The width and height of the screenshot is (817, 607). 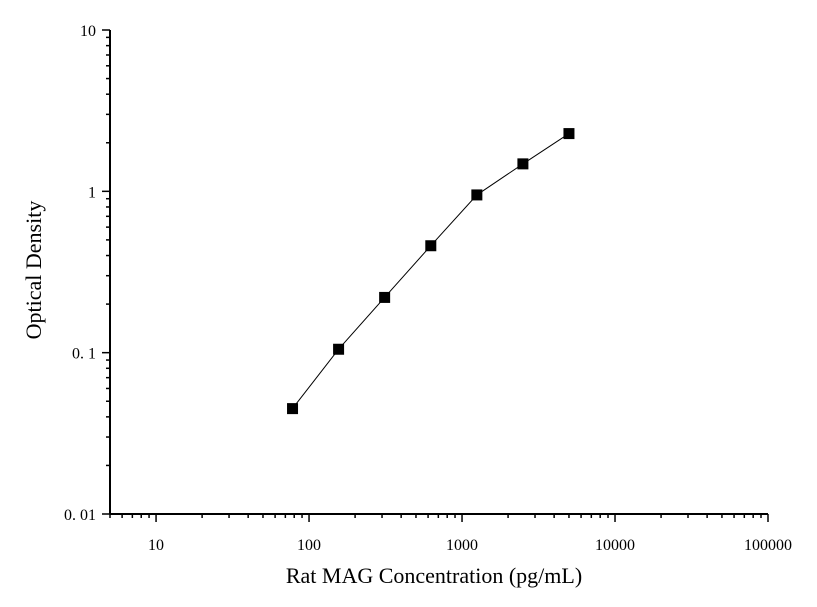 I want to click on x-tick-label: 100, so click(x=309, y=545).